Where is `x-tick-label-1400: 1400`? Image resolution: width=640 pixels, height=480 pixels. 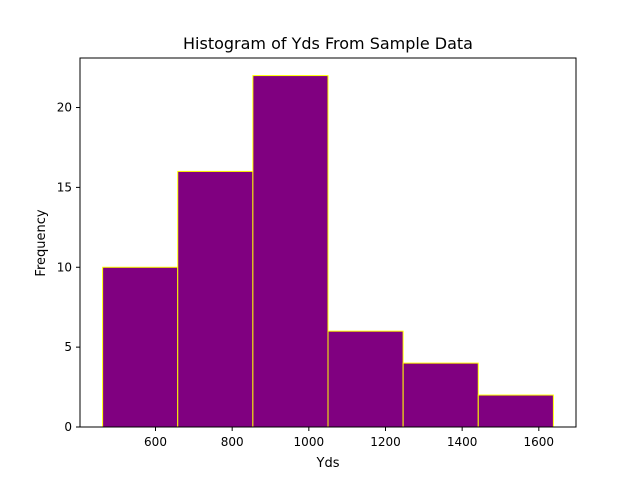 x-tick-label-1400: 1400 is located at coordinates (462, 442).